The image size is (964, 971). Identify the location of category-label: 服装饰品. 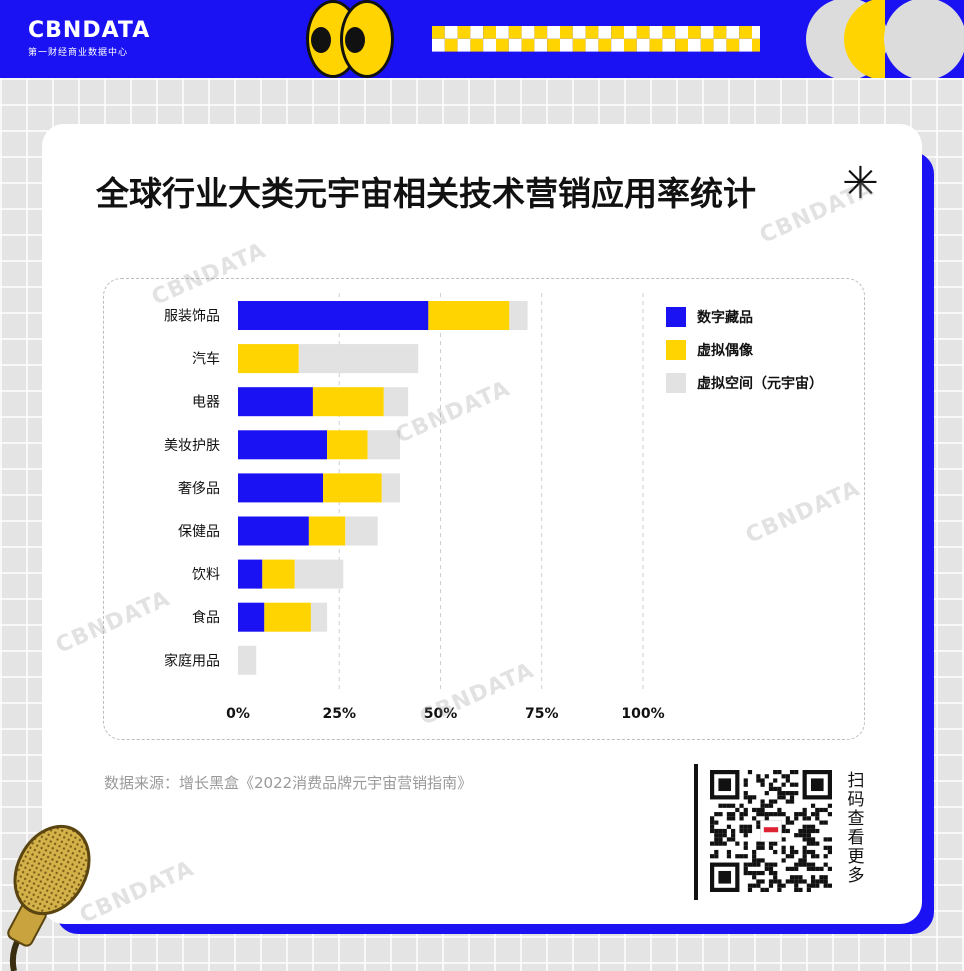
(192, 317).